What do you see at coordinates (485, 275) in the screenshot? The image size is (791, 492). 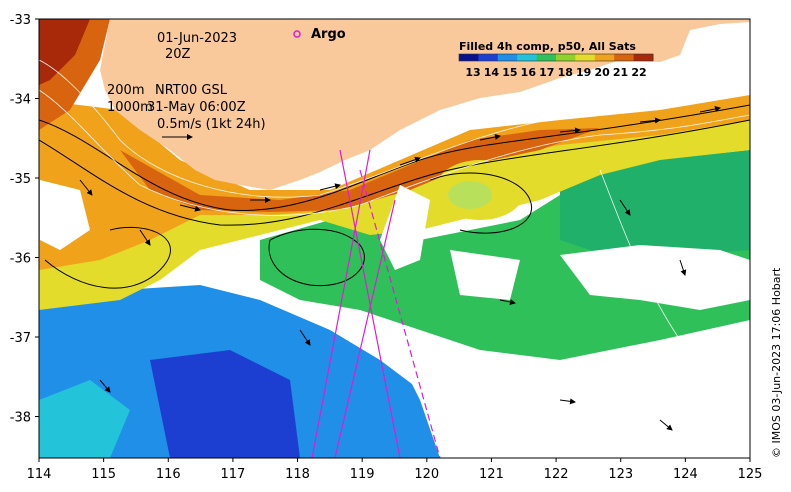 I see `cloud-patch-mid` at bounding box center [485, 275].